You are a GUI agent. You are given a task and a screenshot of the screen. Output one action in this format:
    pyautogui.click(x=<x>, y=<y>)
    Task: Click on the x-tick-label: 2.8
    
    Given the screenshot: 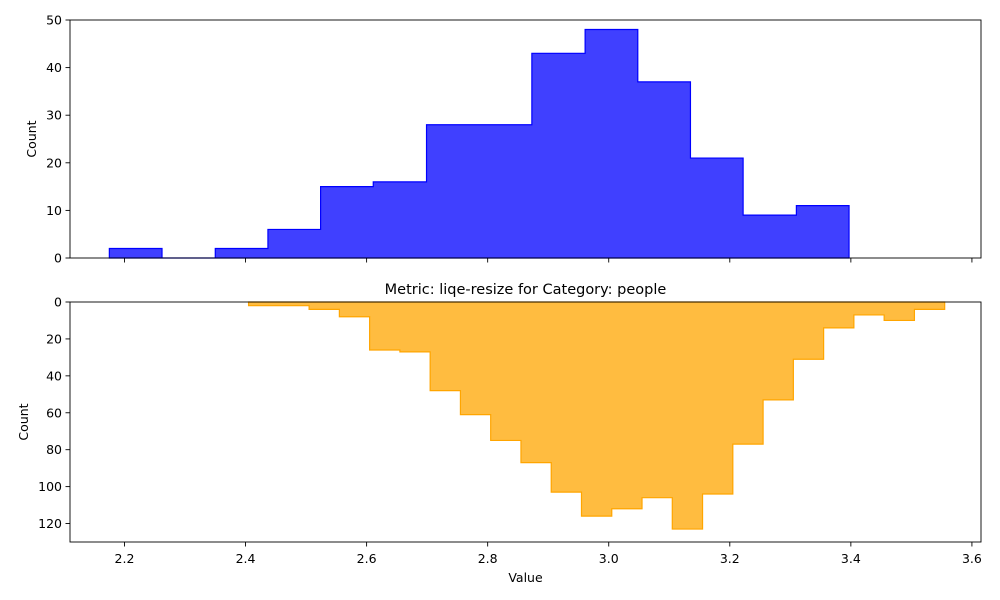 What is the action you would take?
    pyautogui.click(x=488, y=558)
    